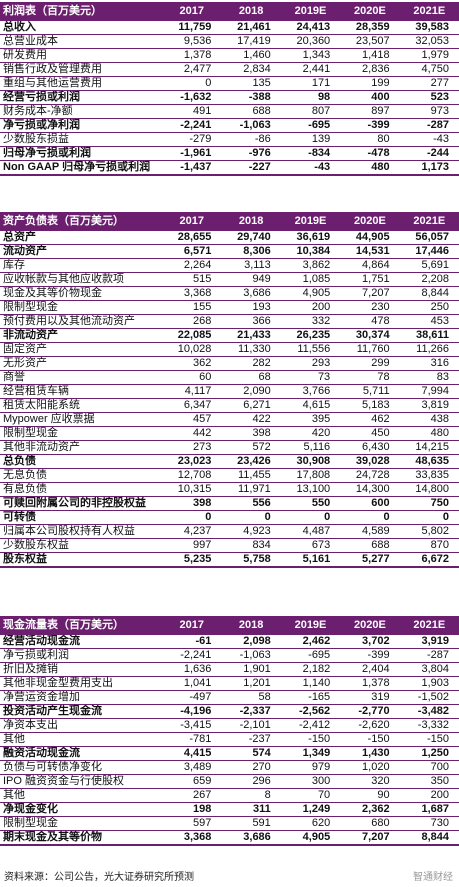  Describe the element at coordinates (251, 265) in the screenshot. I see `row-value: 3,113` at that location.